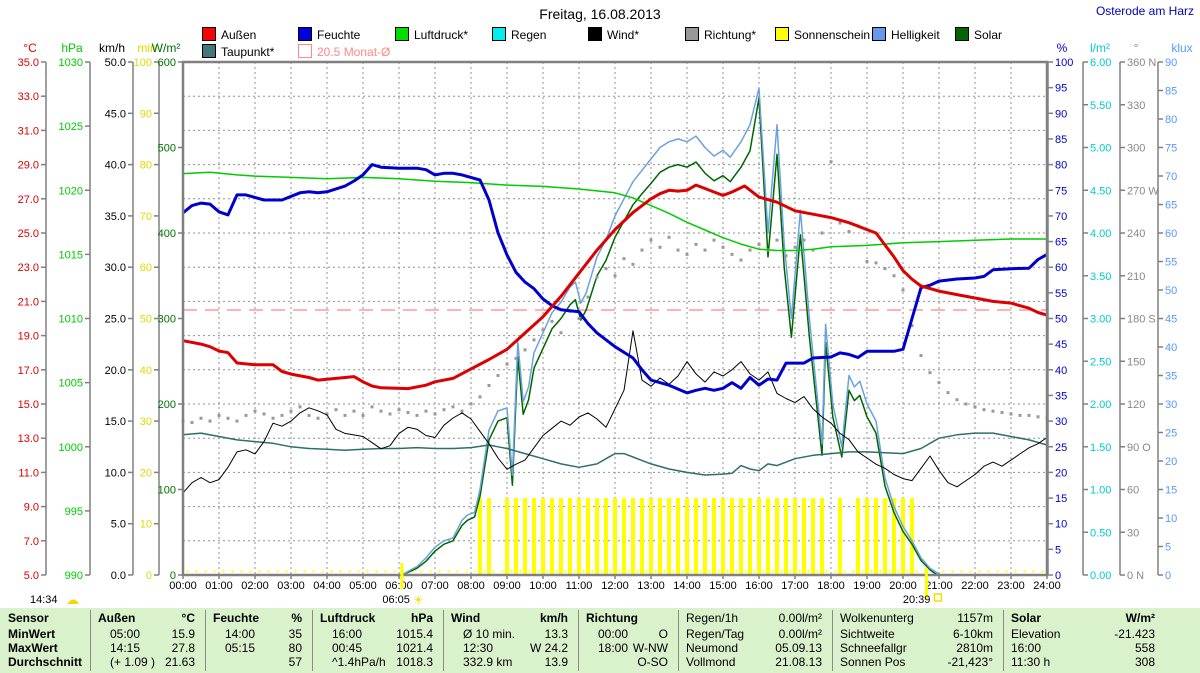 The width and height of the screenshot is (1200, 673). Describe the element at coordinates (115, 371) in the screenshot. I see `kmh-tick-label: 20.0` at that location.